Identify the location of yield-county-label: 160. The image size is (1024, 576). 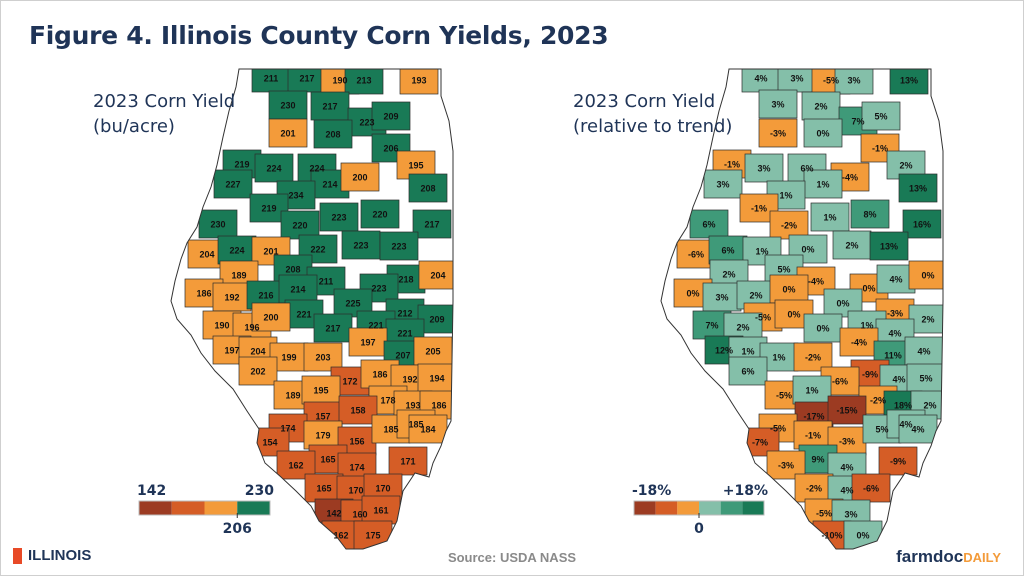
(359, 515).